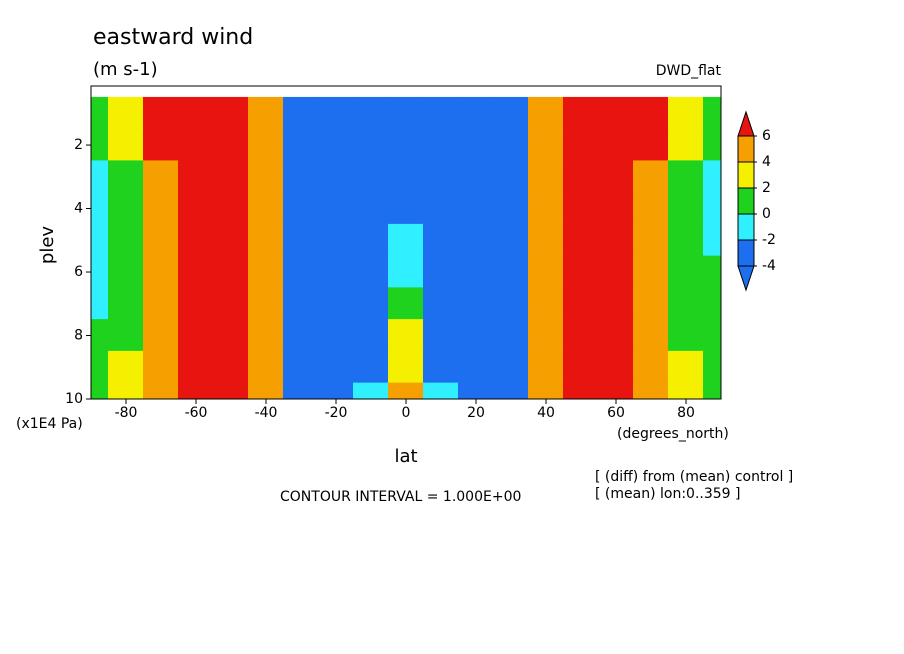 The height and width of the screenshot is (654, 904). I want to click on x-units: (degrees_north), so click(673, 434).